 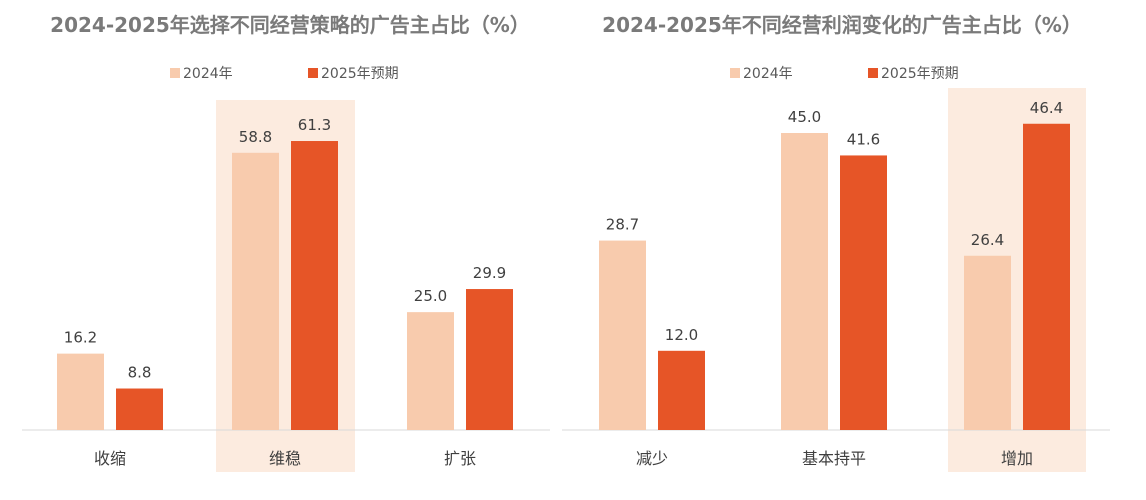 What do you see at coordinates (681, 335) in the screenshot?
I see `data-label: 12.0` at bounding box center [681, 335].